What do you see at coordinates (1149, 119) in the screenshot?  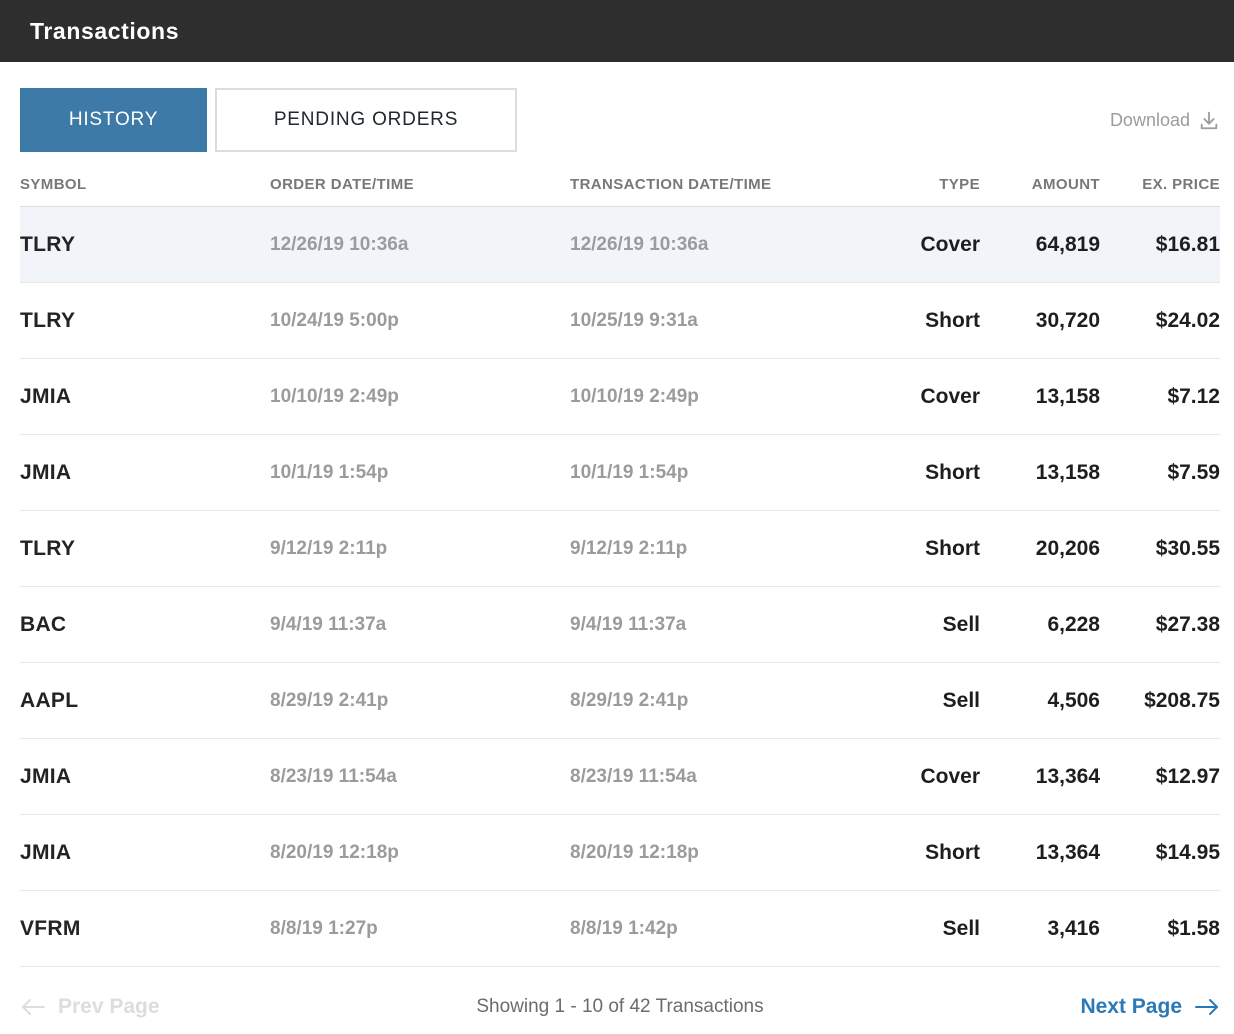 I see `download-label: Download` at bounding box center [1149, 119].